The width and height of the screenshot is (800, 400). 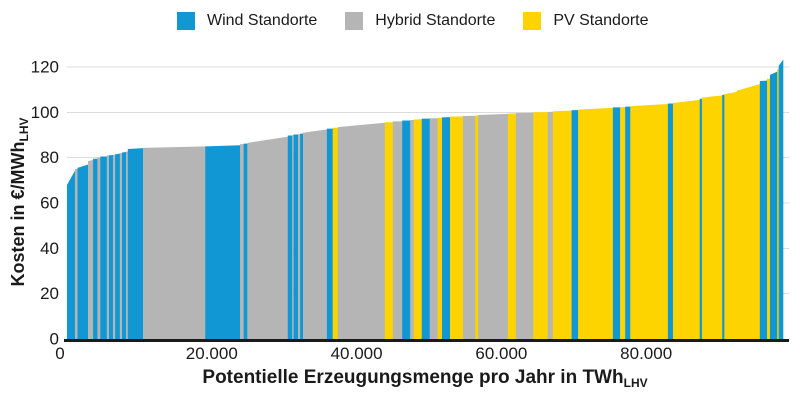 I want to click on legend-label-hybrid: Hybrid Standorte, so click(x=435, y=20).